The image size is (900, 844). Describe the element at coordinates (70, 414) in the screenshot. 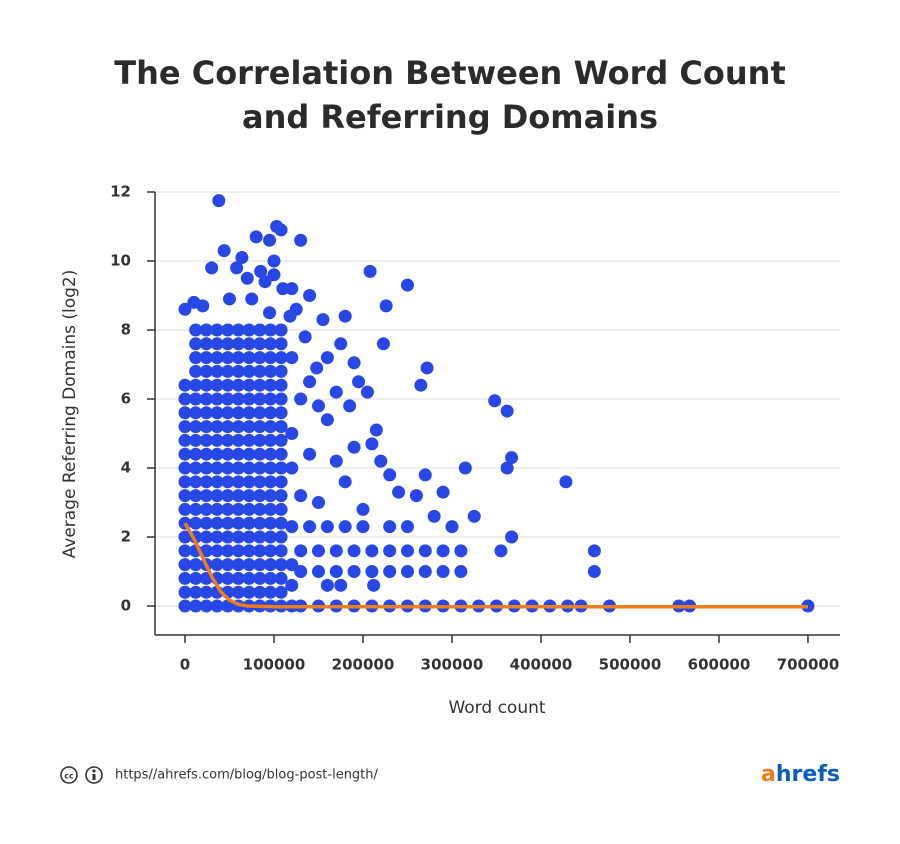

I see `y-axis-title: Average Referring Domains (log2)` at that location.